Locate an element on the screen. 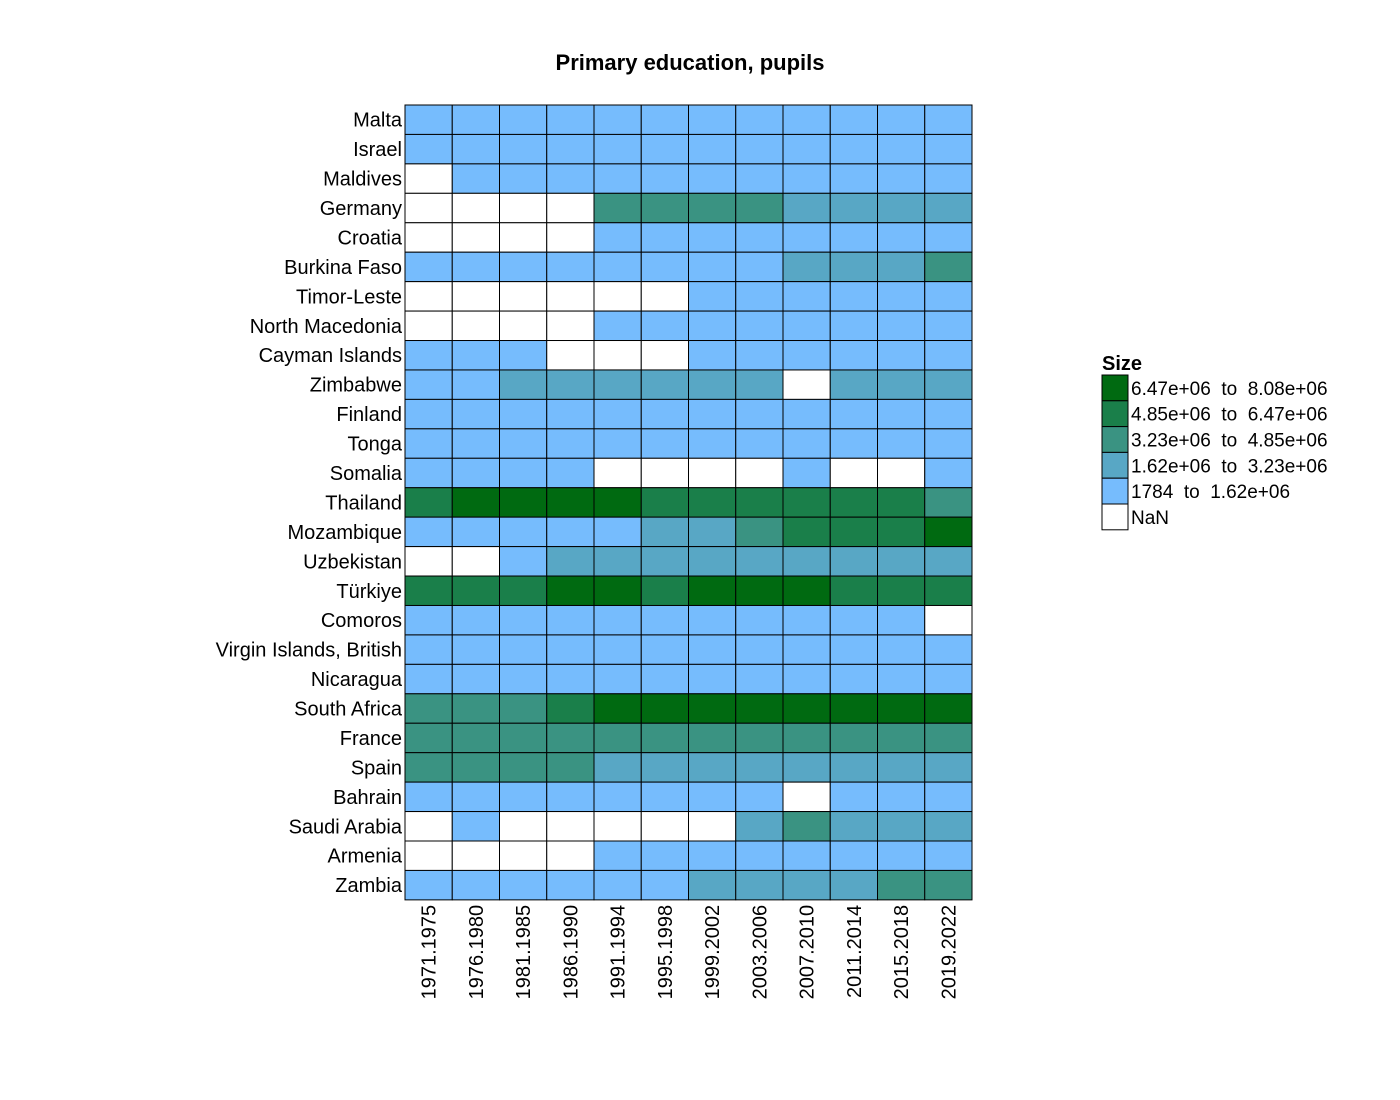 The height and width of the screenshot is (1100, 1400). row-label: Israel is located at coordinates (377, 150).